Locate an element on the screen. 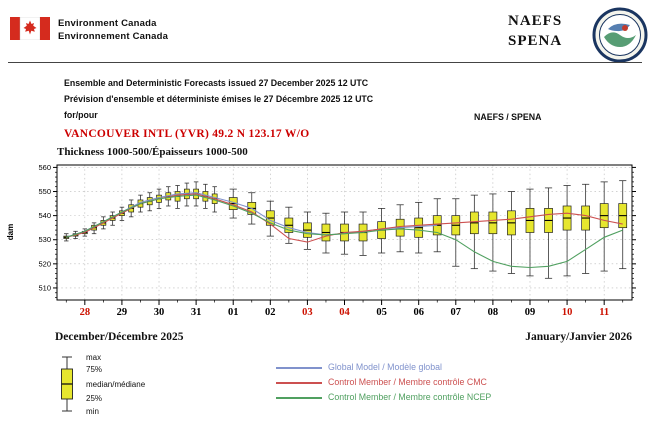 The image size is (650, 430). svg-text: 10 is located at coordinates (567, 312).